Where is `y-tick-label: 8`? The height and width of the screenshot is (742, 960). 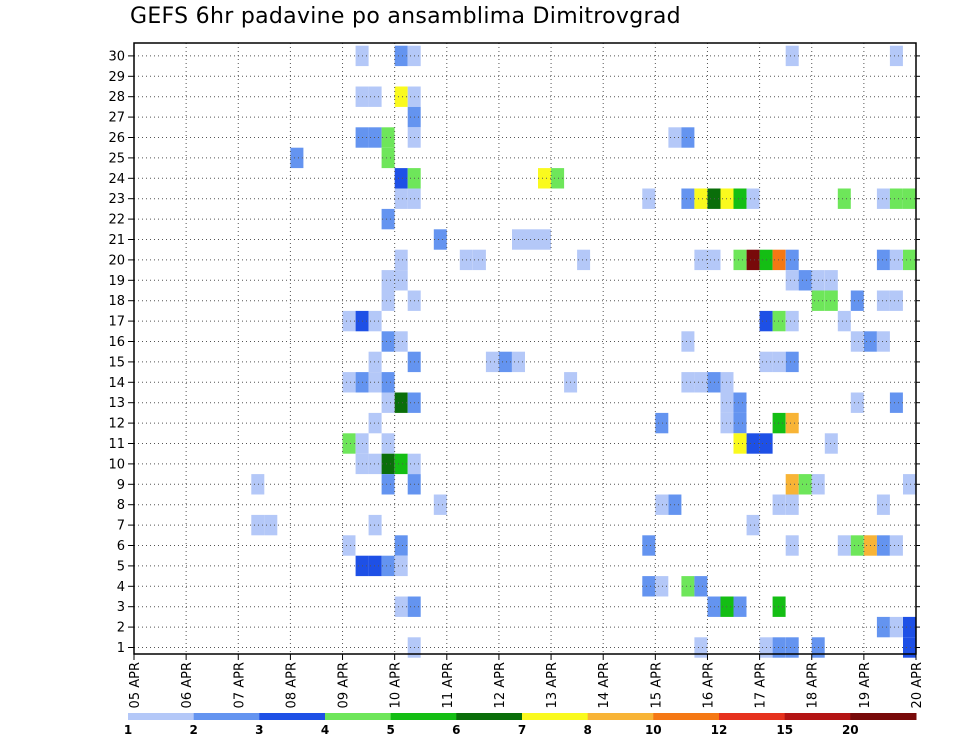
y-tick-label: 8 is located at coordinates (121, 505).